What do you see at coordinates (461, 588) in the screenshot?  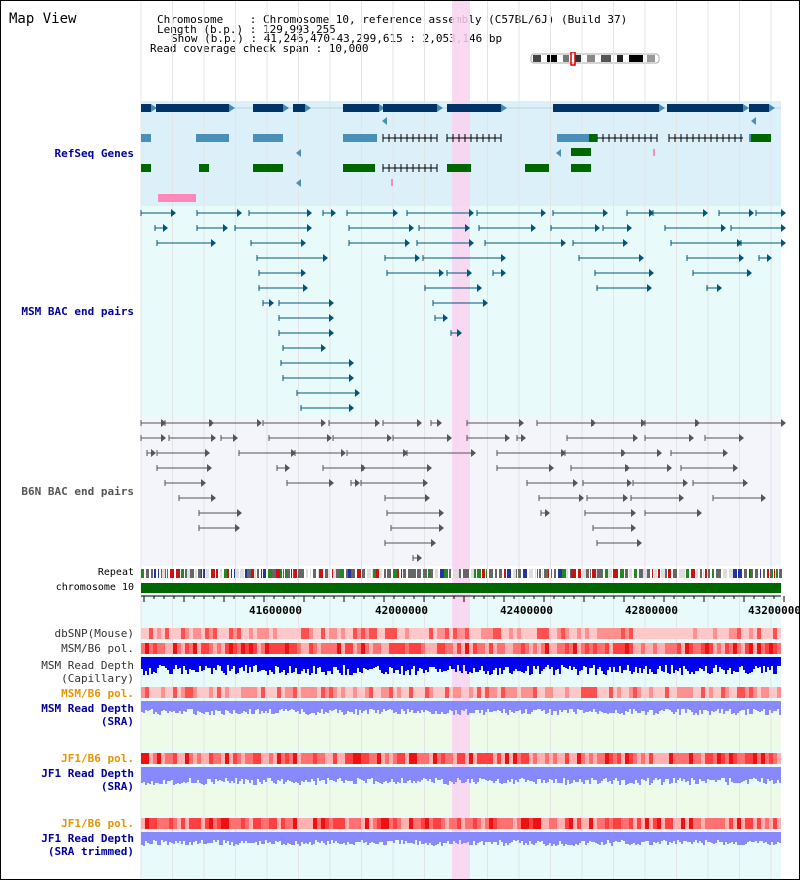 I see `chromosome-bar` at bounding box center [461, 588].